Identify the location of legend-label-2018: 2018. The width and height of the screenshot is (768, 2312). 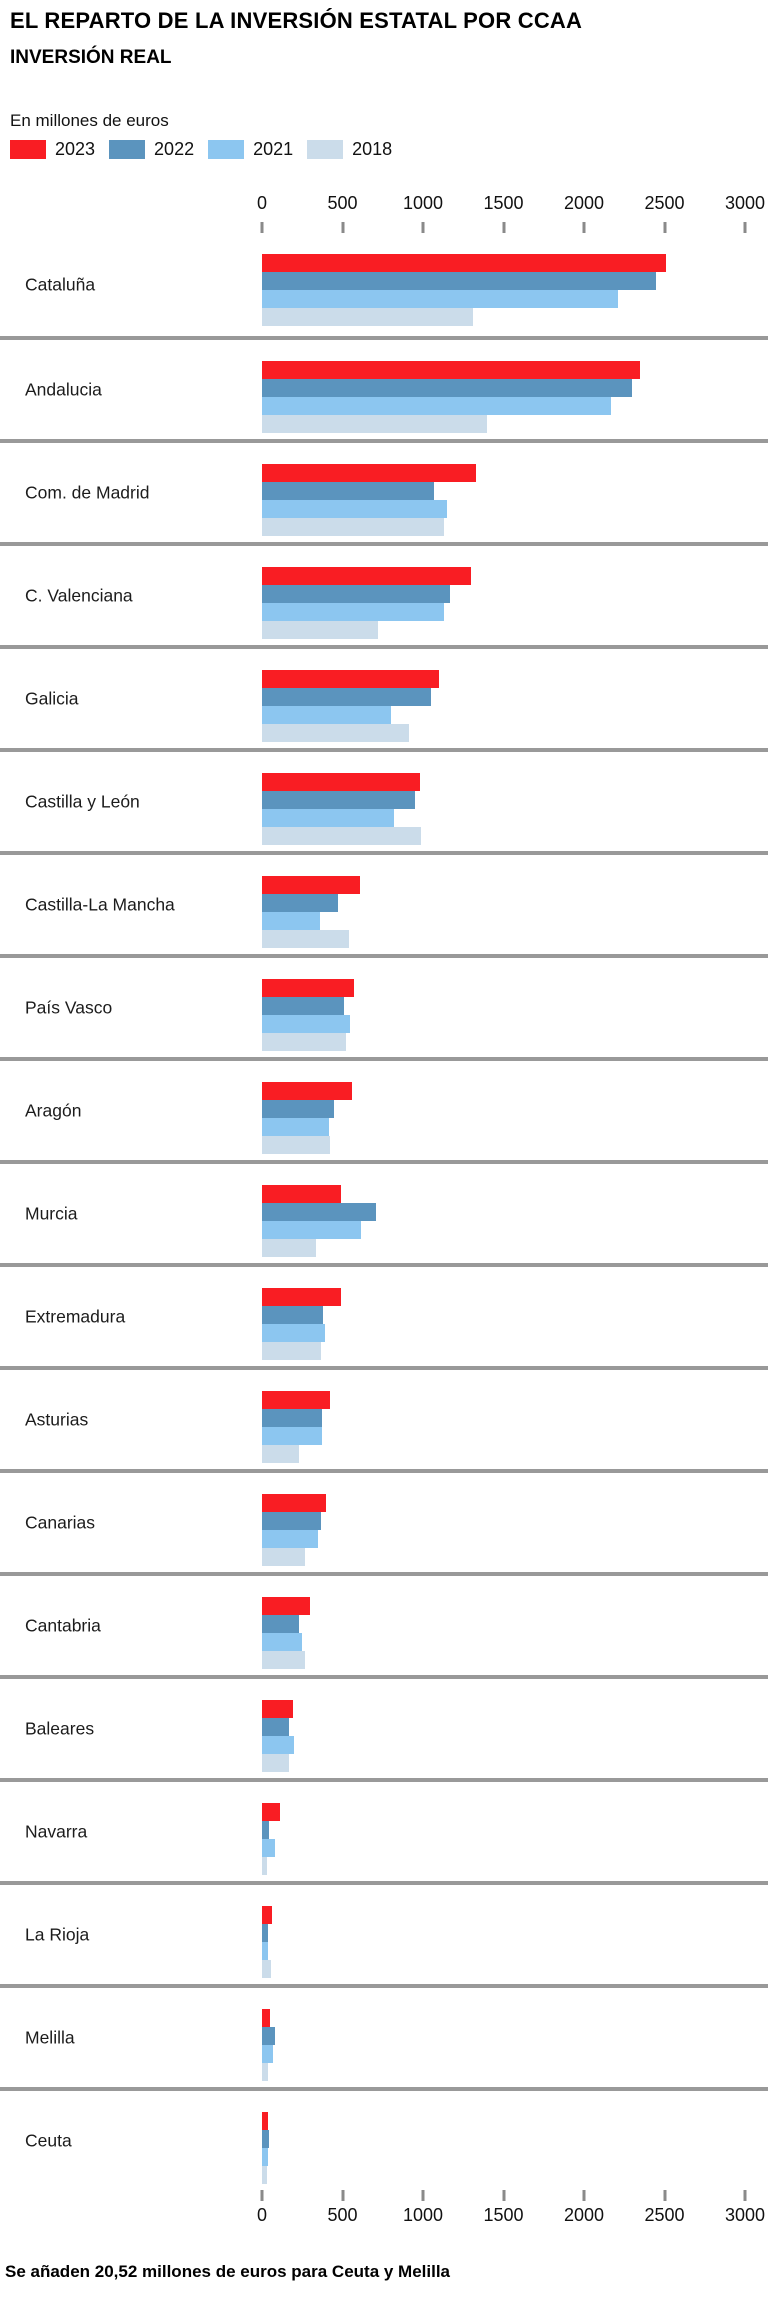
(372, 148).